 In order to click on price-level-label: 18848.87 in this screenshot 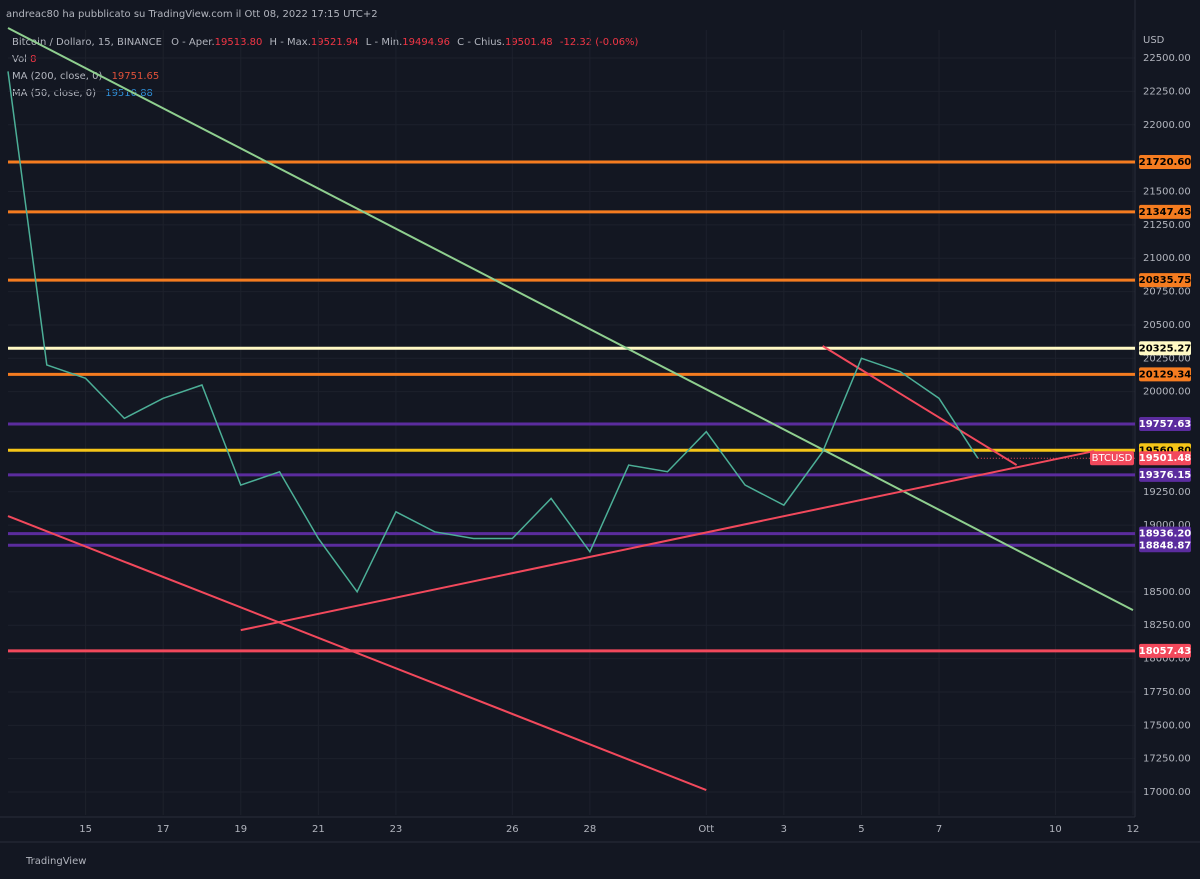, I will do `click(1165, 545)`.